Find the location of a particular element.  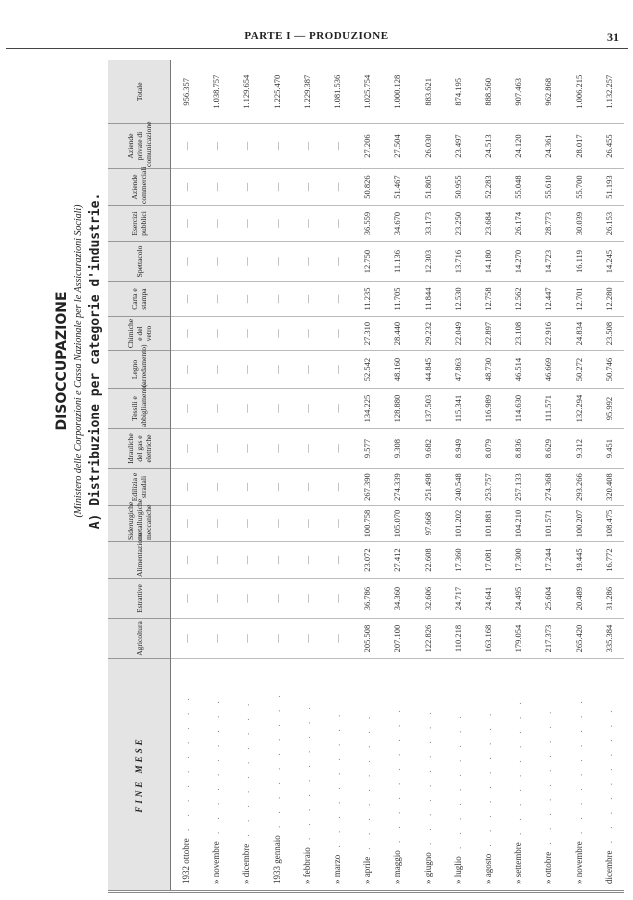

value-cell: 265.420 is located at coordinates (578, 638).